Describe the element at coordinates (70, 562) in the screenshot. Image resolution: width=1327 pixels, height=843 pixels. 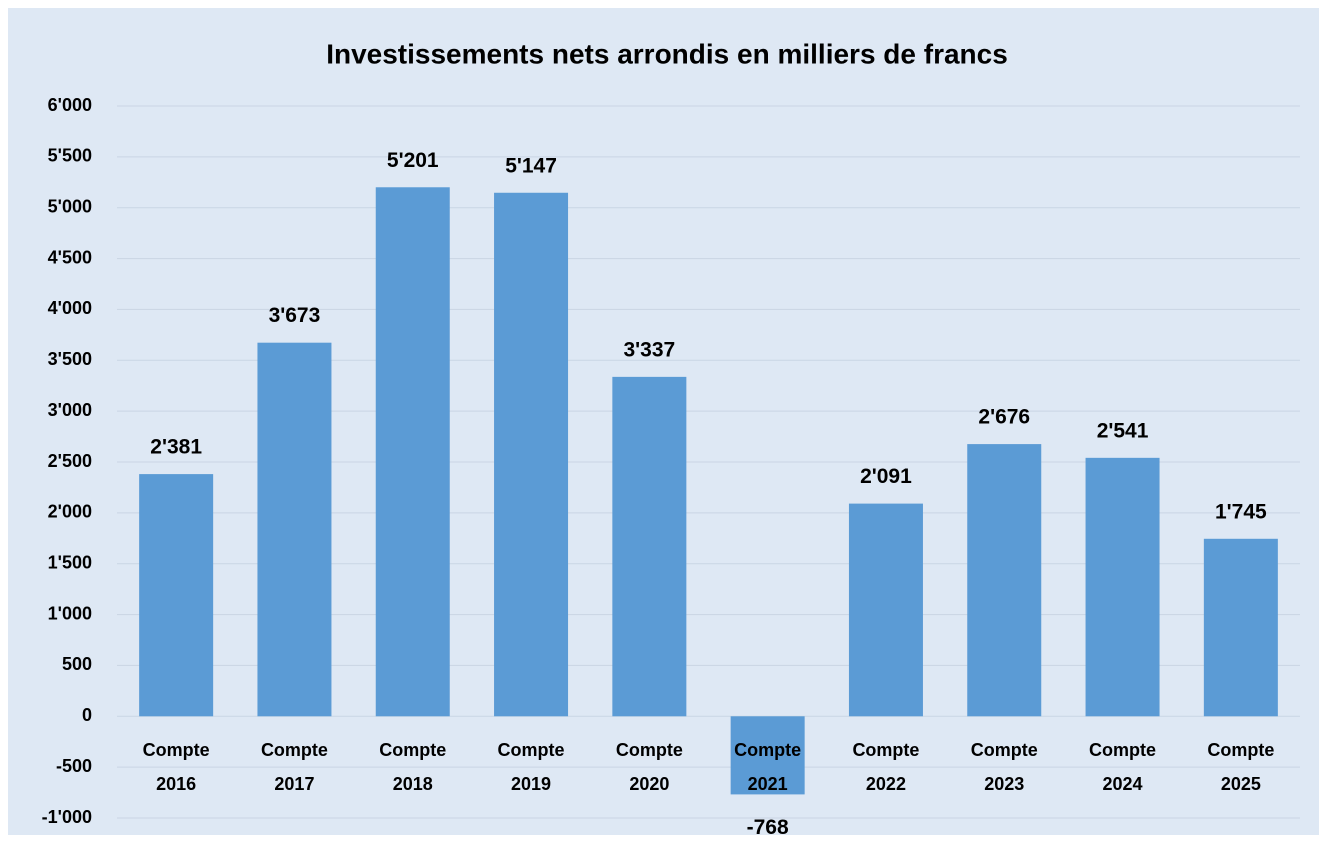
I see `y-tick-label: 1'500` at that location.